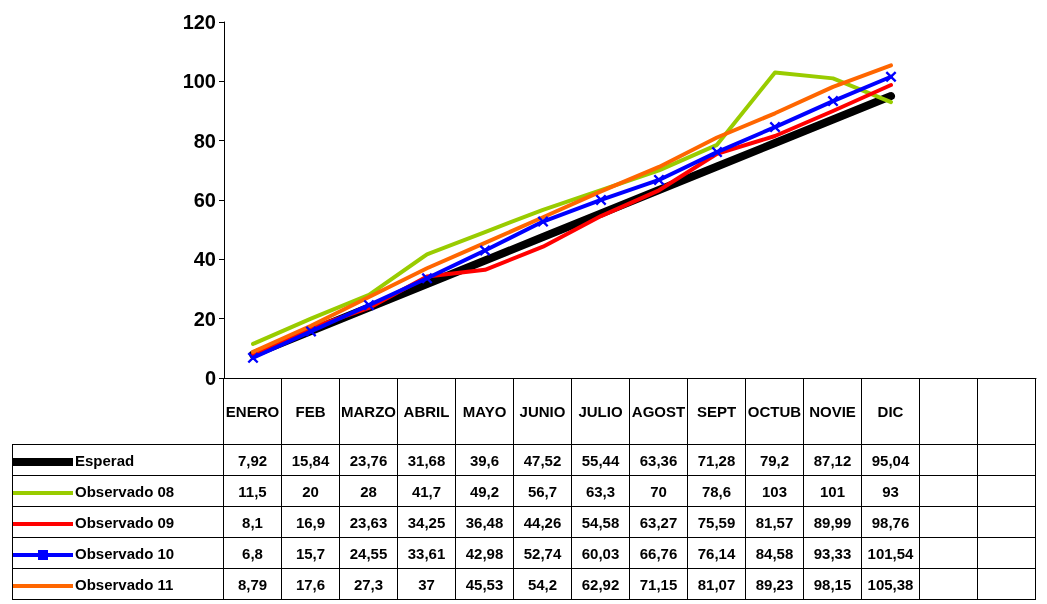 The image size is (1047, 604). I want to click on data-label: 87,12, so click(832, 460).